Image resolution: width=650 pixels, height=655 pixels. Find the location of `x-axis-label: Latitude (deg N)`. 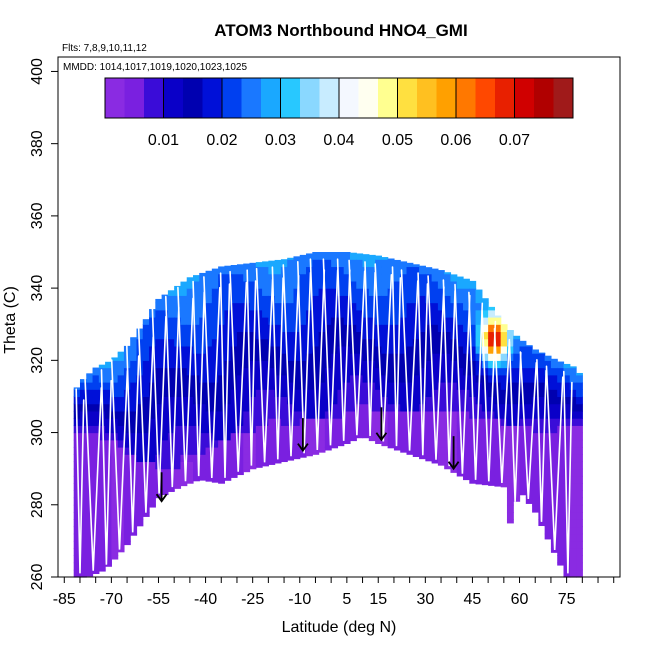

x-axis-label: Latitude (deg N) is located at coordinates (339, 627).